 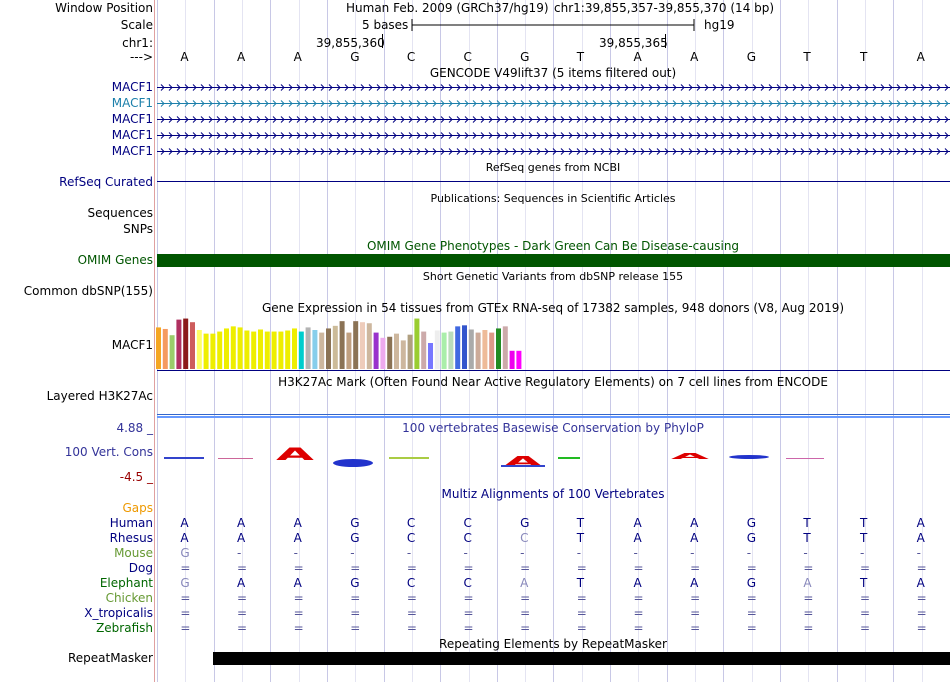 I want to click on species-label: Dog, so click(x=140, y=568).